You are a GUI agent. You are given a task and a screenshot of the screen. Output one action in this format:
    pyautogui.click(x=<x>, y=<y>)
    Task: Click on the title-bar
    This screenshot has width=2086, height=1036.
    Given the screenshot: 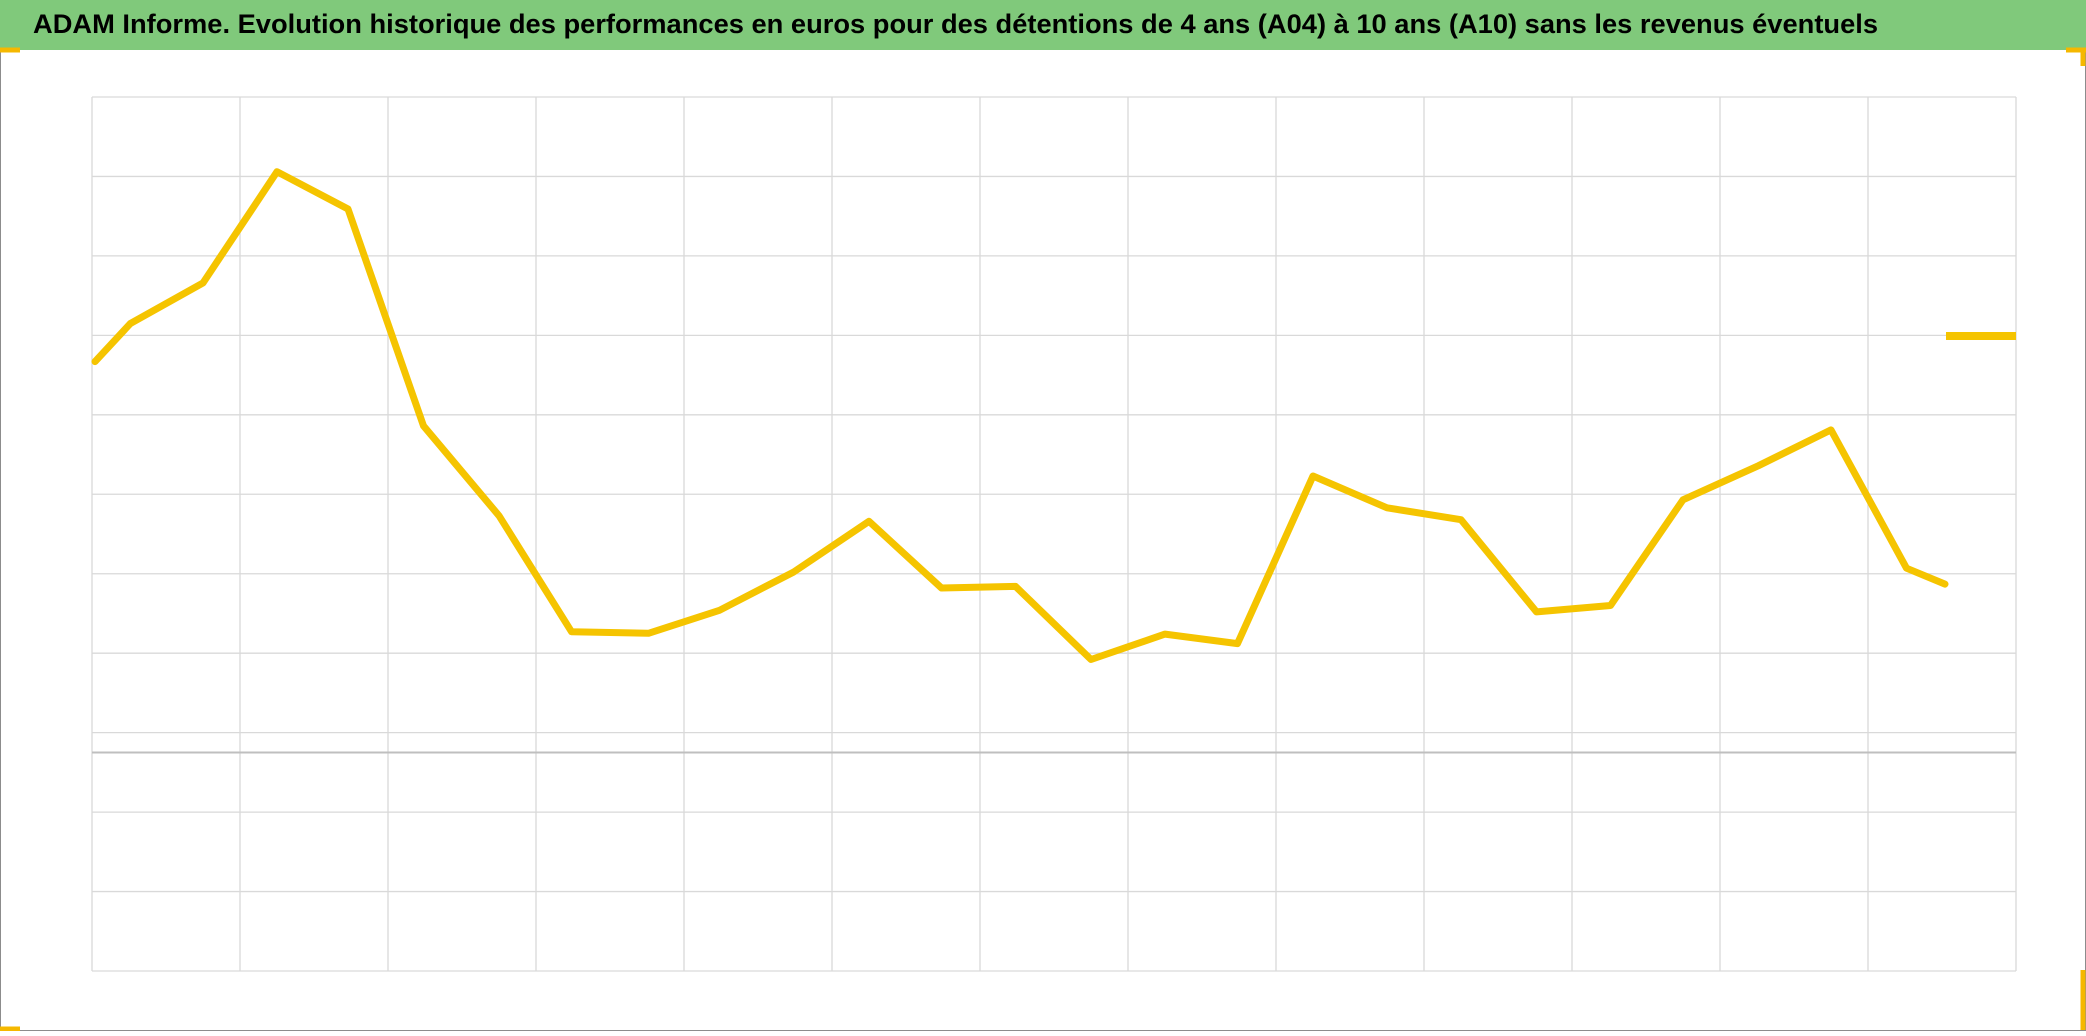 What is the action you would take?
    pyautogui.click(x=1043, y=25)
    